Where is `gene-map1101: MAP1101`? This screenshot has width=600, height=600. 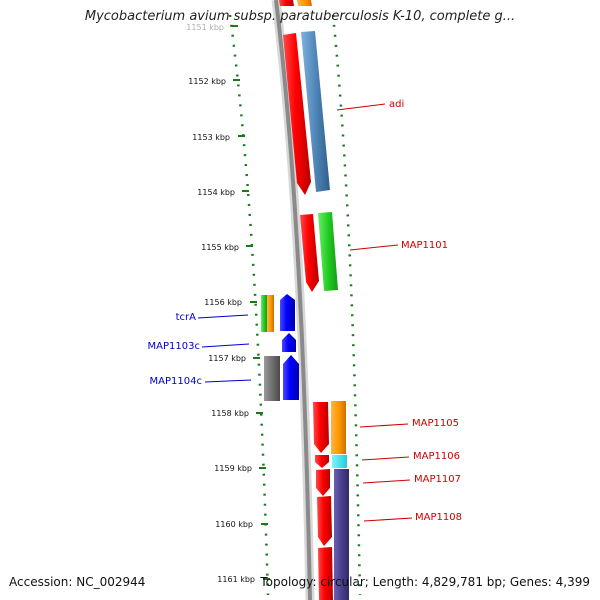
gene-map1101: MAP1101 is located at coordinates (374, 252).